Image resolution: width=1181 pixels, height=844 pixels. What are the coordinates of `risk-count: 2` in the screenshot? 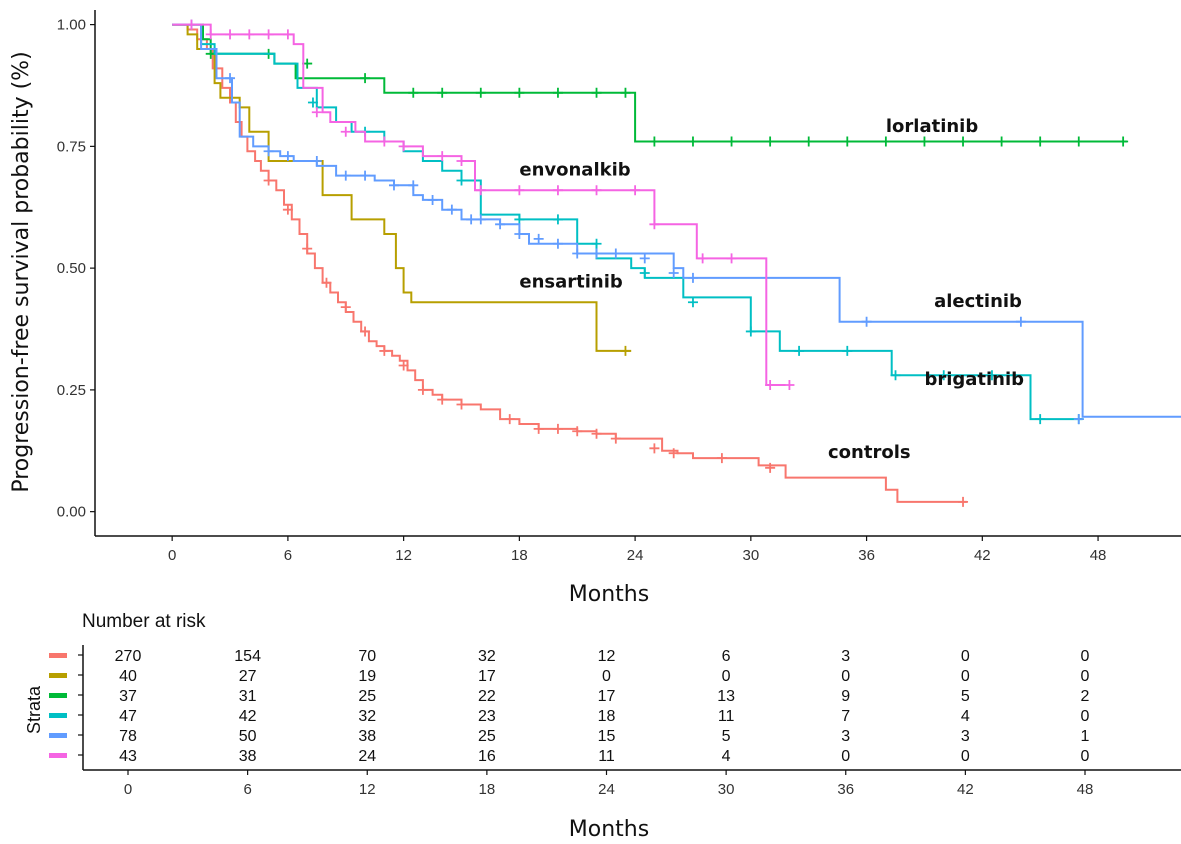 It's located at (1085, 696).